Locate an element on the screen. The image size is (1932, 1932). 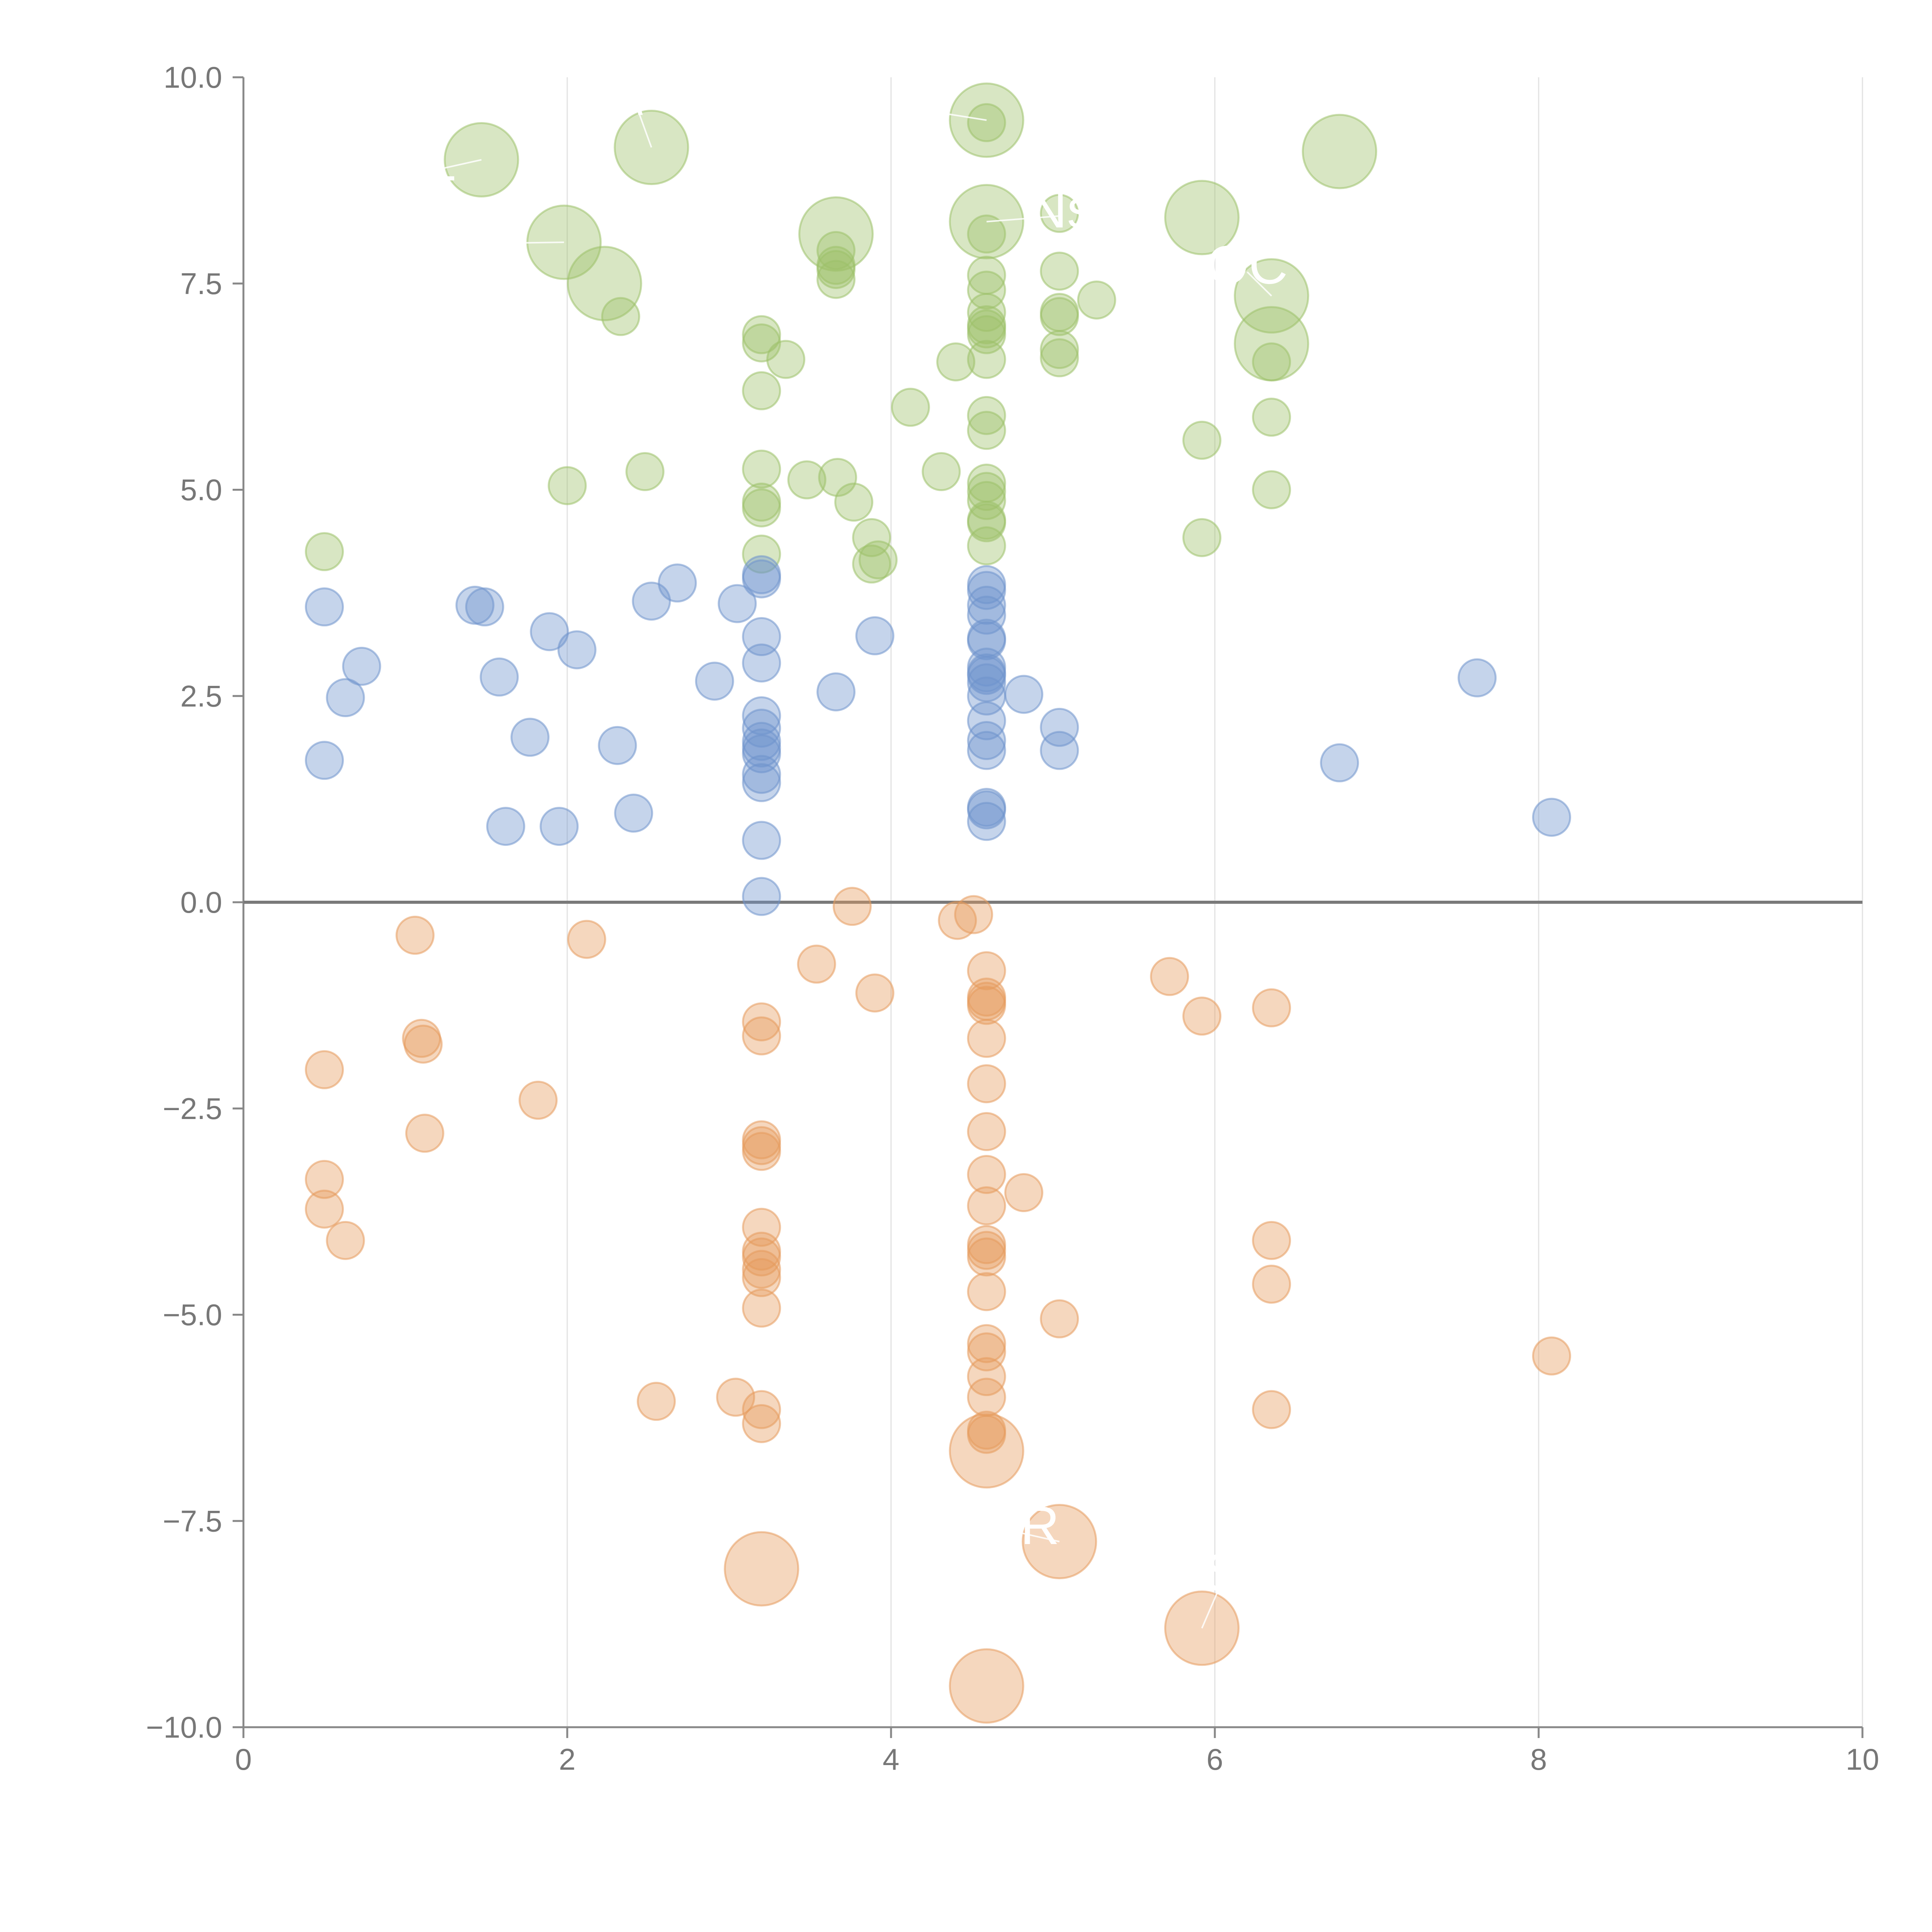
annotation-label: L is located at coordinates (441, 161).